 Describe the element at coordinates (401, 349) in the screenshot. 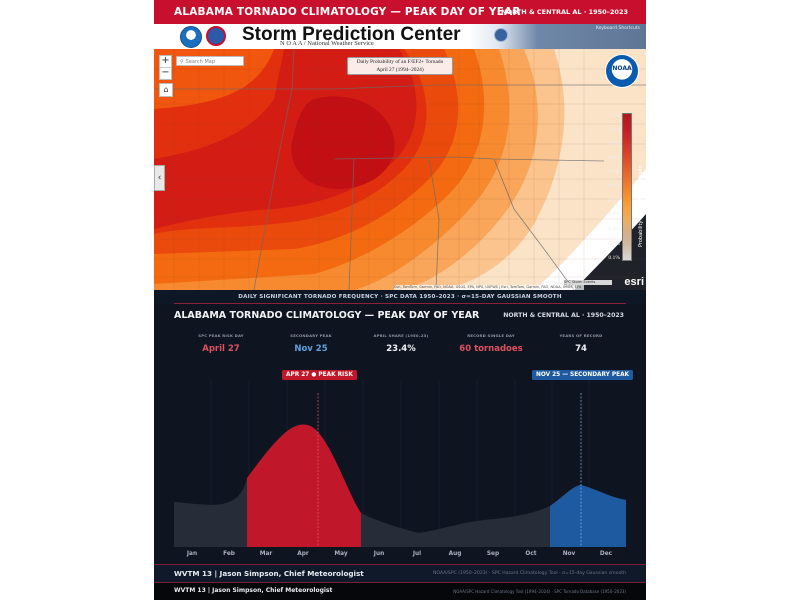

I see `stat-value: 23.4%` at that location.